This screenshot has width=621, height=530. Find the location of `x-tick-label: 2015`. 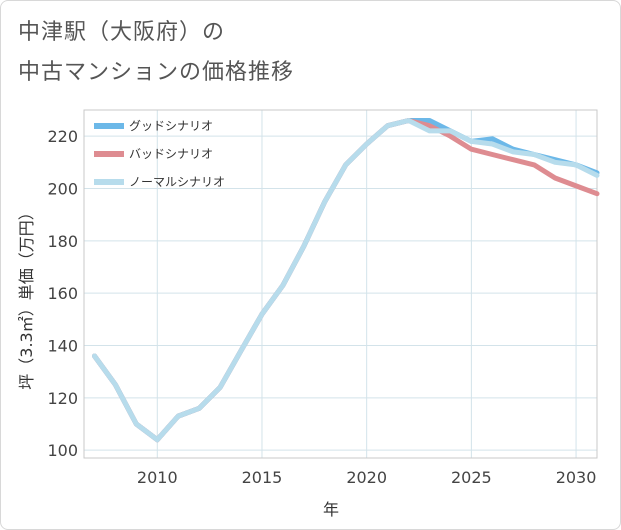

x-tick-label: 2015 is located at coordinates (262, 477).